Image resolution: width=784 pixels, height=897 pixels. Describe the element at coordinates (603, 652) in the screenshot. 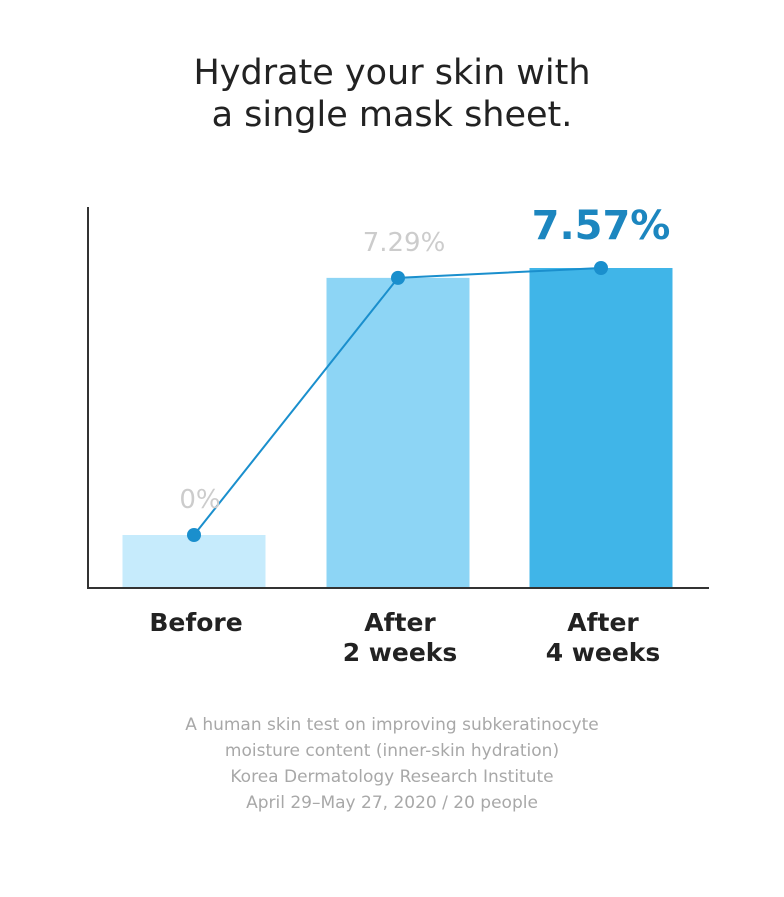

I see `category-label-3-line-2: 4 weeks` at that location.